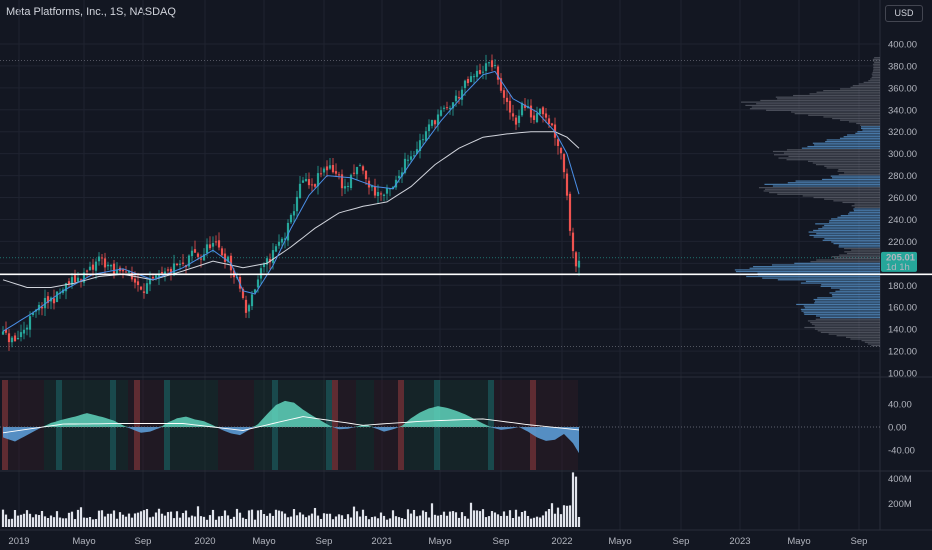 This screenshot has width=932, height=550. What do you see at coordinates (83, 541) in the screenshot?
I see `time-tick-label: Mayo` at bounding box center [83, 541].